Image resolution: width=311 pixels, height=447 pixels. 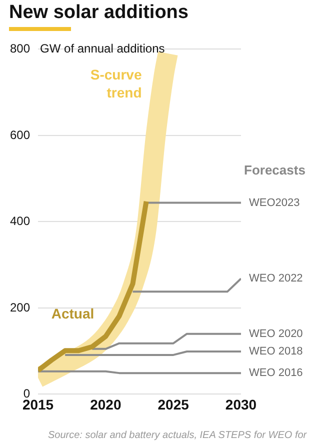 I want to click on x-tick-label: 2030, so click(x=241, y=404).